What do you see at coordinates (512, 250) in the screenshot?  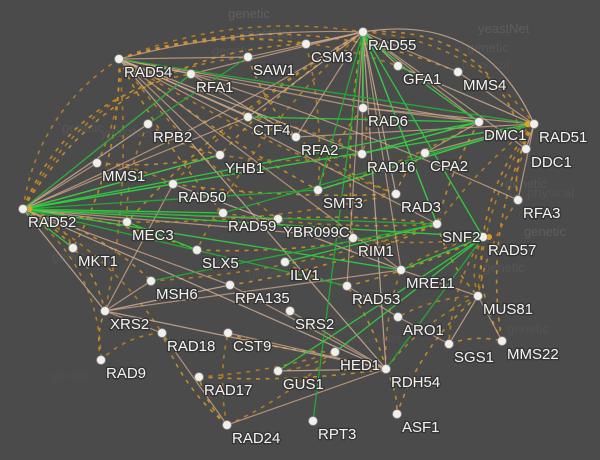 I see `gene-label-RAD57: RAD57` at bounding box center [512, 250].